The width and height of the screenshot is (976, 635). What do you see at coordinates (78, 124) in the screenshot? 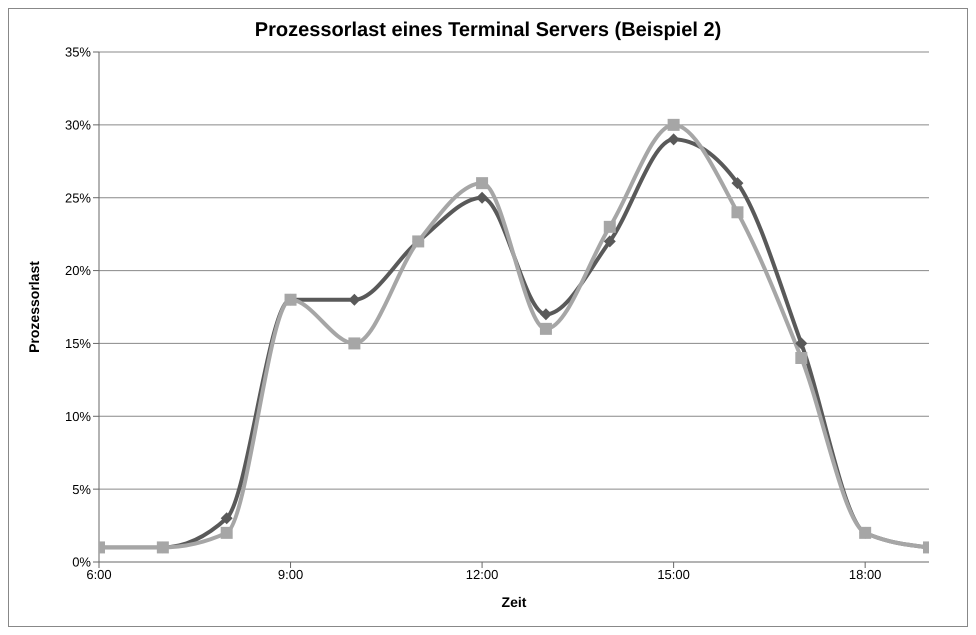
I see `y-tick-label: 30%` at bounding box center [78, 124].